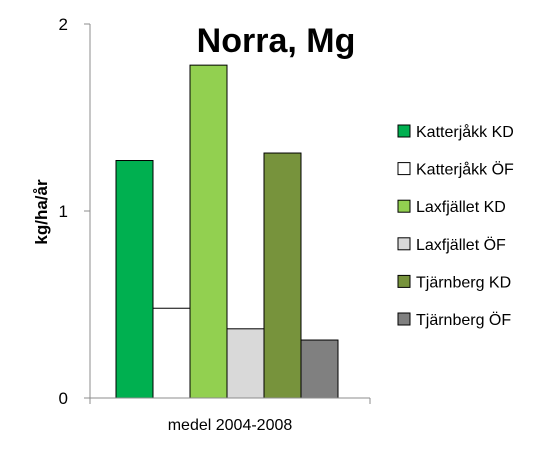  I want to click on bar-tj-rnberg-kd, so click(282, 275).